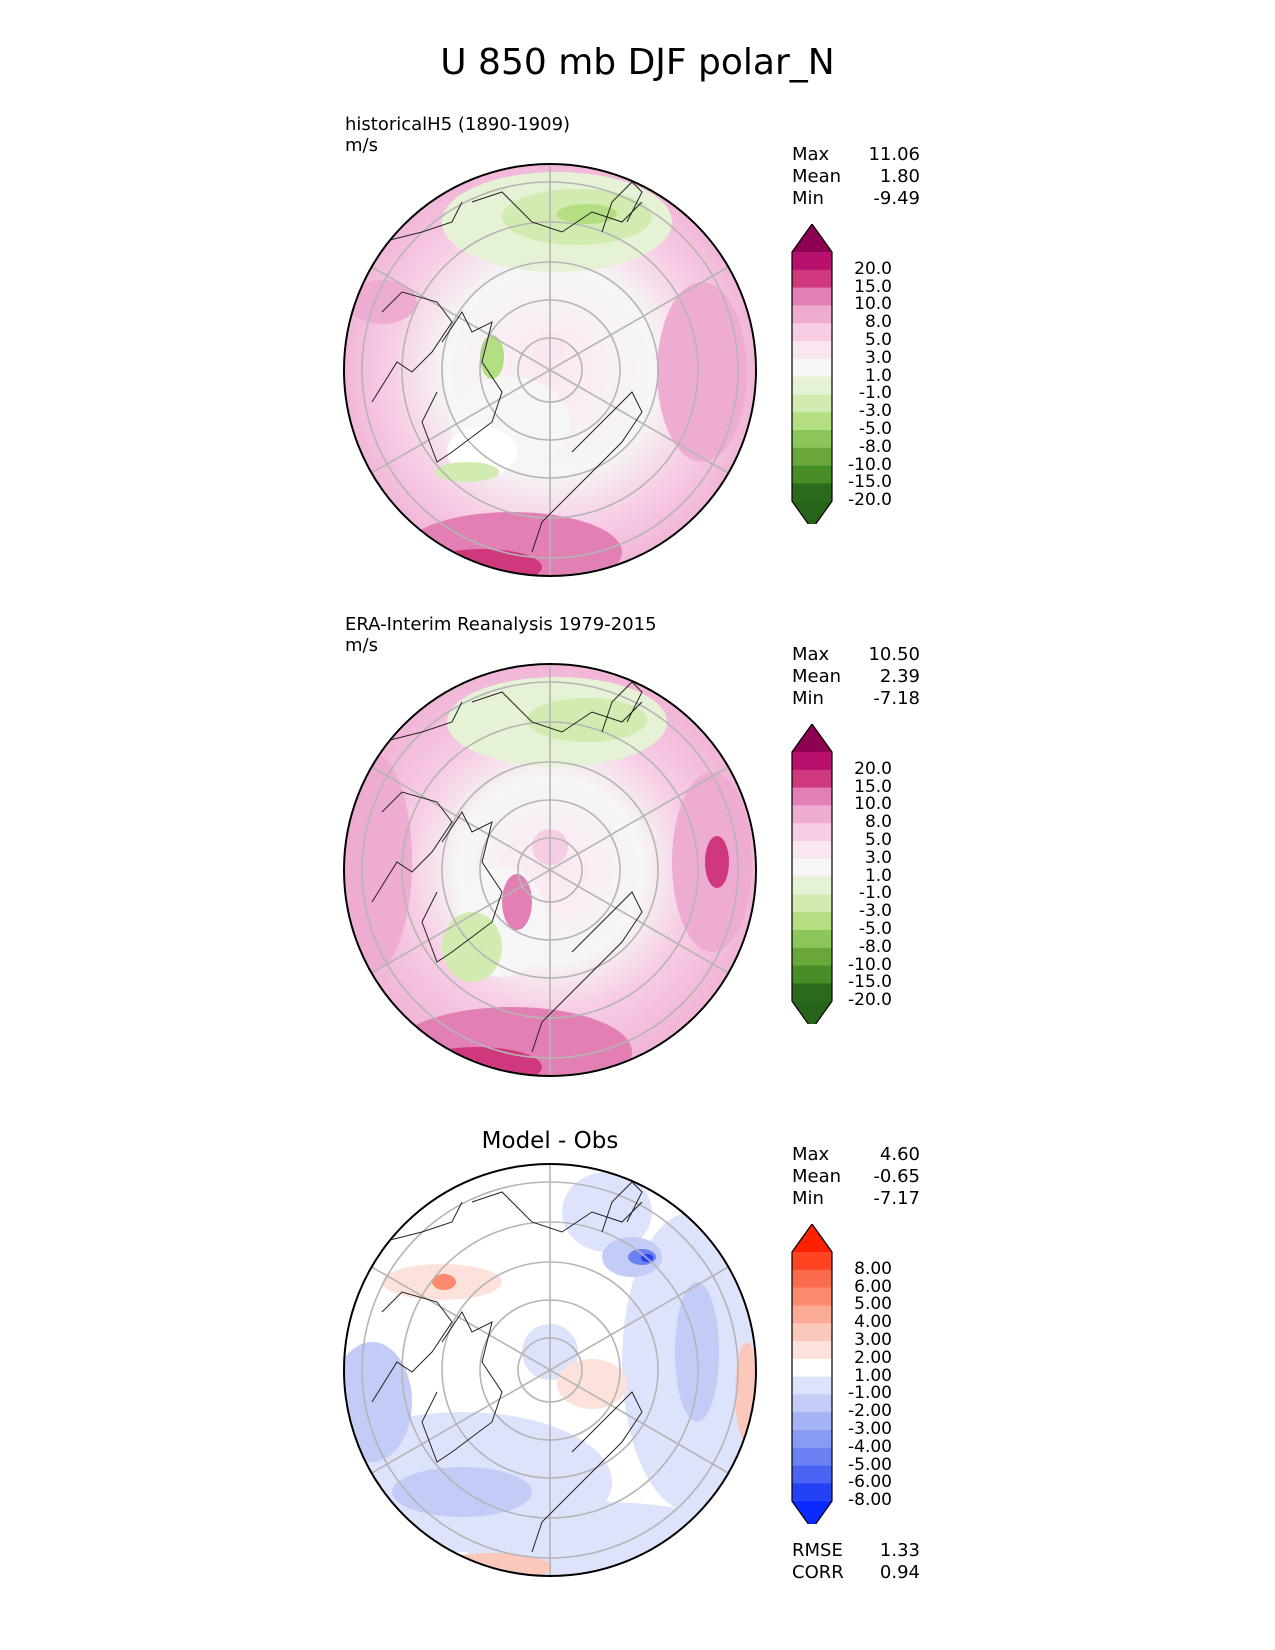 The height and width of the screenshot is (1650, 1275). I want to click on stat-row-max: Max 4.60, so click(856, 1154).